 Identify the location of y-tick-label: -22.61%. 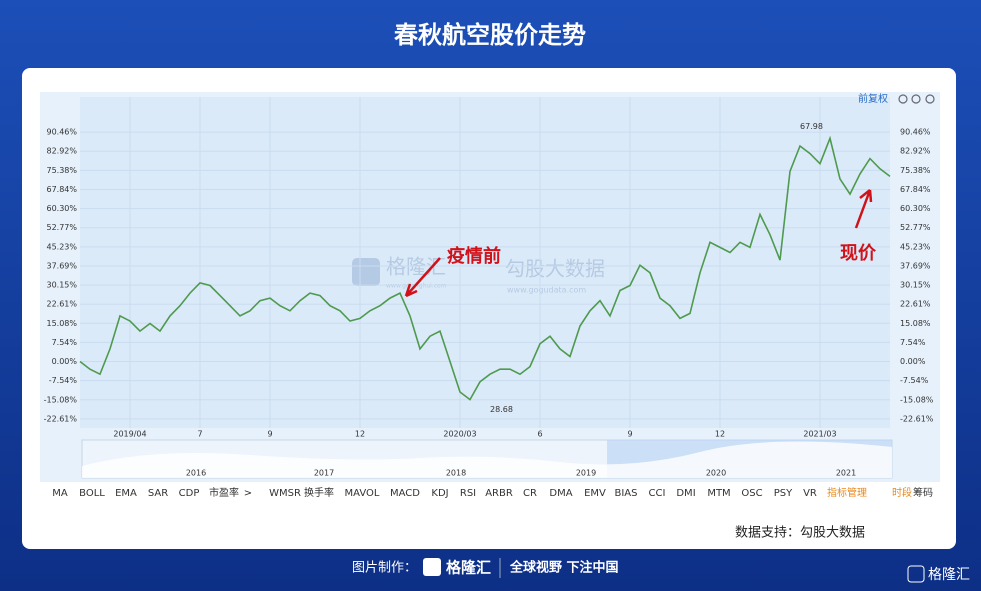
(61, 418).